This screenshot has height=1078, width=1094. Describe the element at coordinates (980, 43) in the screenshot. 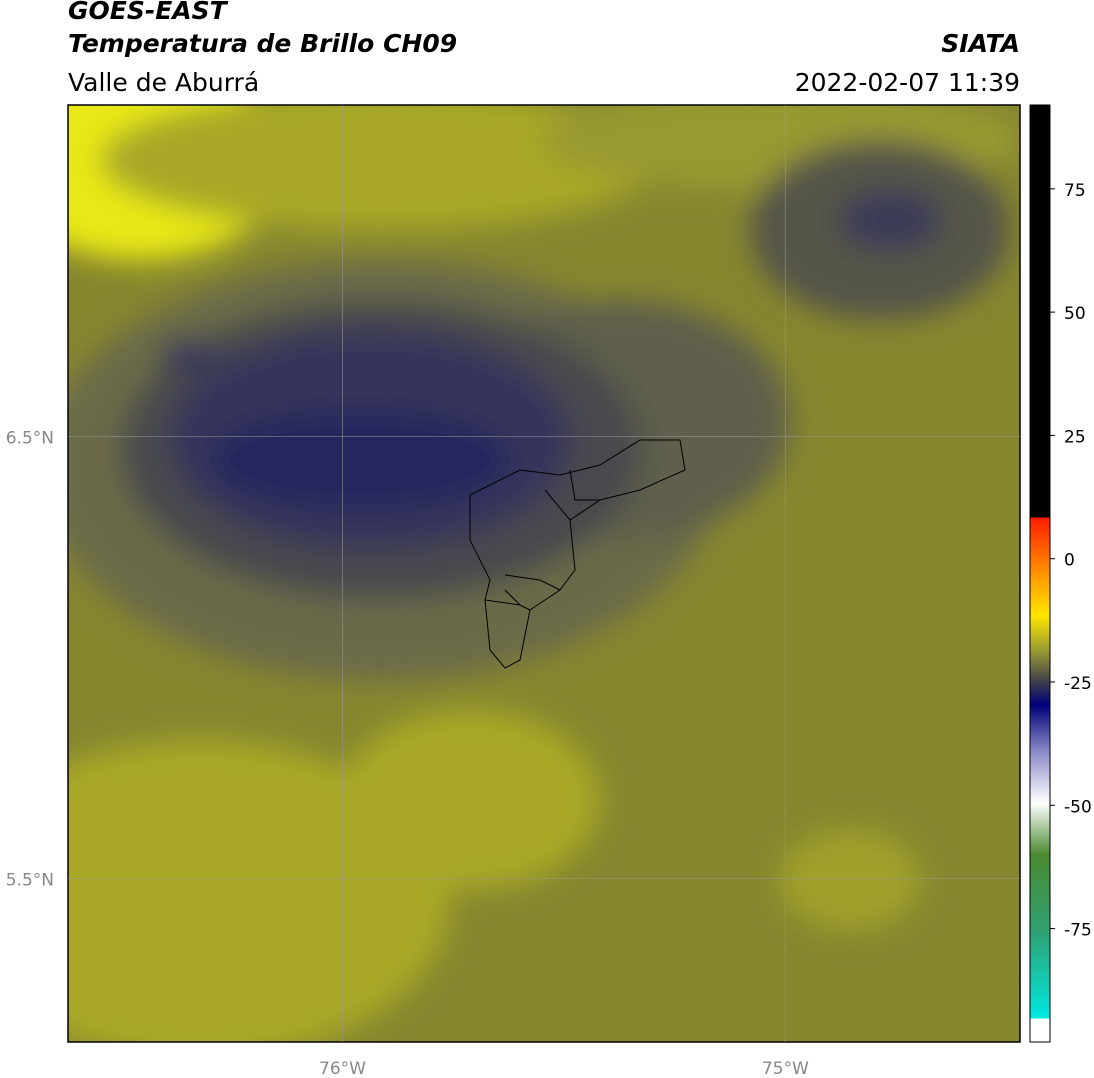

I see `agency: SIATA` at that location.